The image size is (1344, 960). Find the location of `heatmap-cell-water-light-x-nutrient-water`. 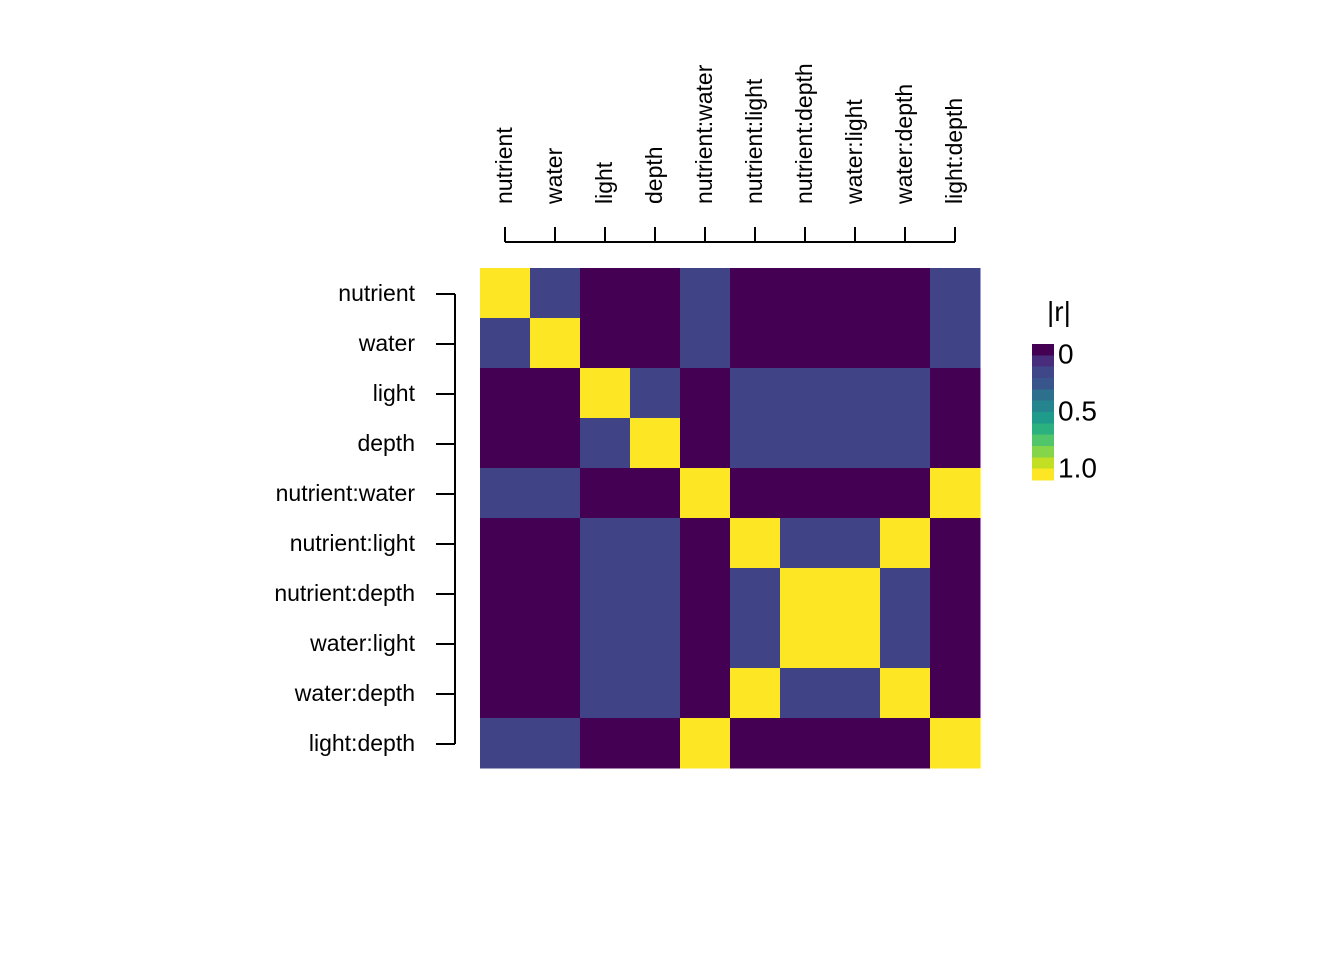

heatmap-cell-water-light-x-nutrient-water is located at coordinates (705, 643).